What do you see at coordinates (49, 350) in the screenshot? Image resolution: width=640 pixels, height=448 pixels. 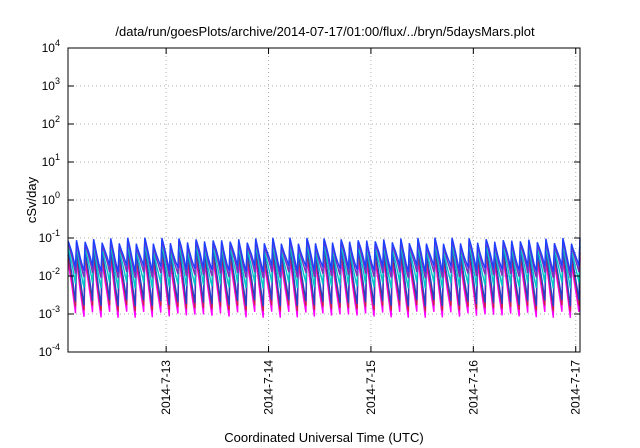 I see `y-tick-label: 10⁻⁴` at bounding box center [49, 350].